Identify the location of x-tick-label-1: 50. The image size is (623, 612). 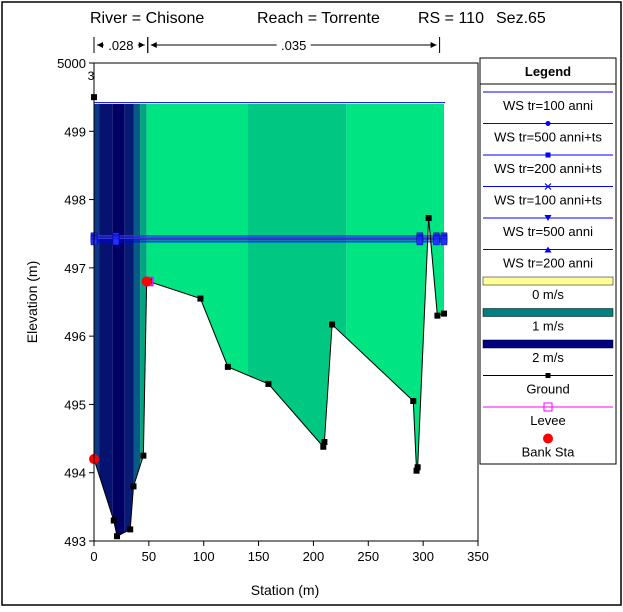
(149, 556).